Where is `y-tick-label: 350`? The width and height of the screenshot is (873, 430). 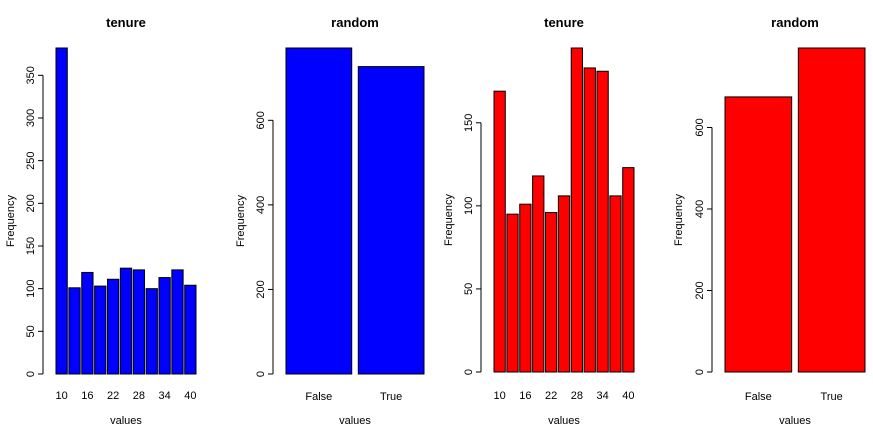 y-tick-label: 350 is located at coordinates (31, 75).